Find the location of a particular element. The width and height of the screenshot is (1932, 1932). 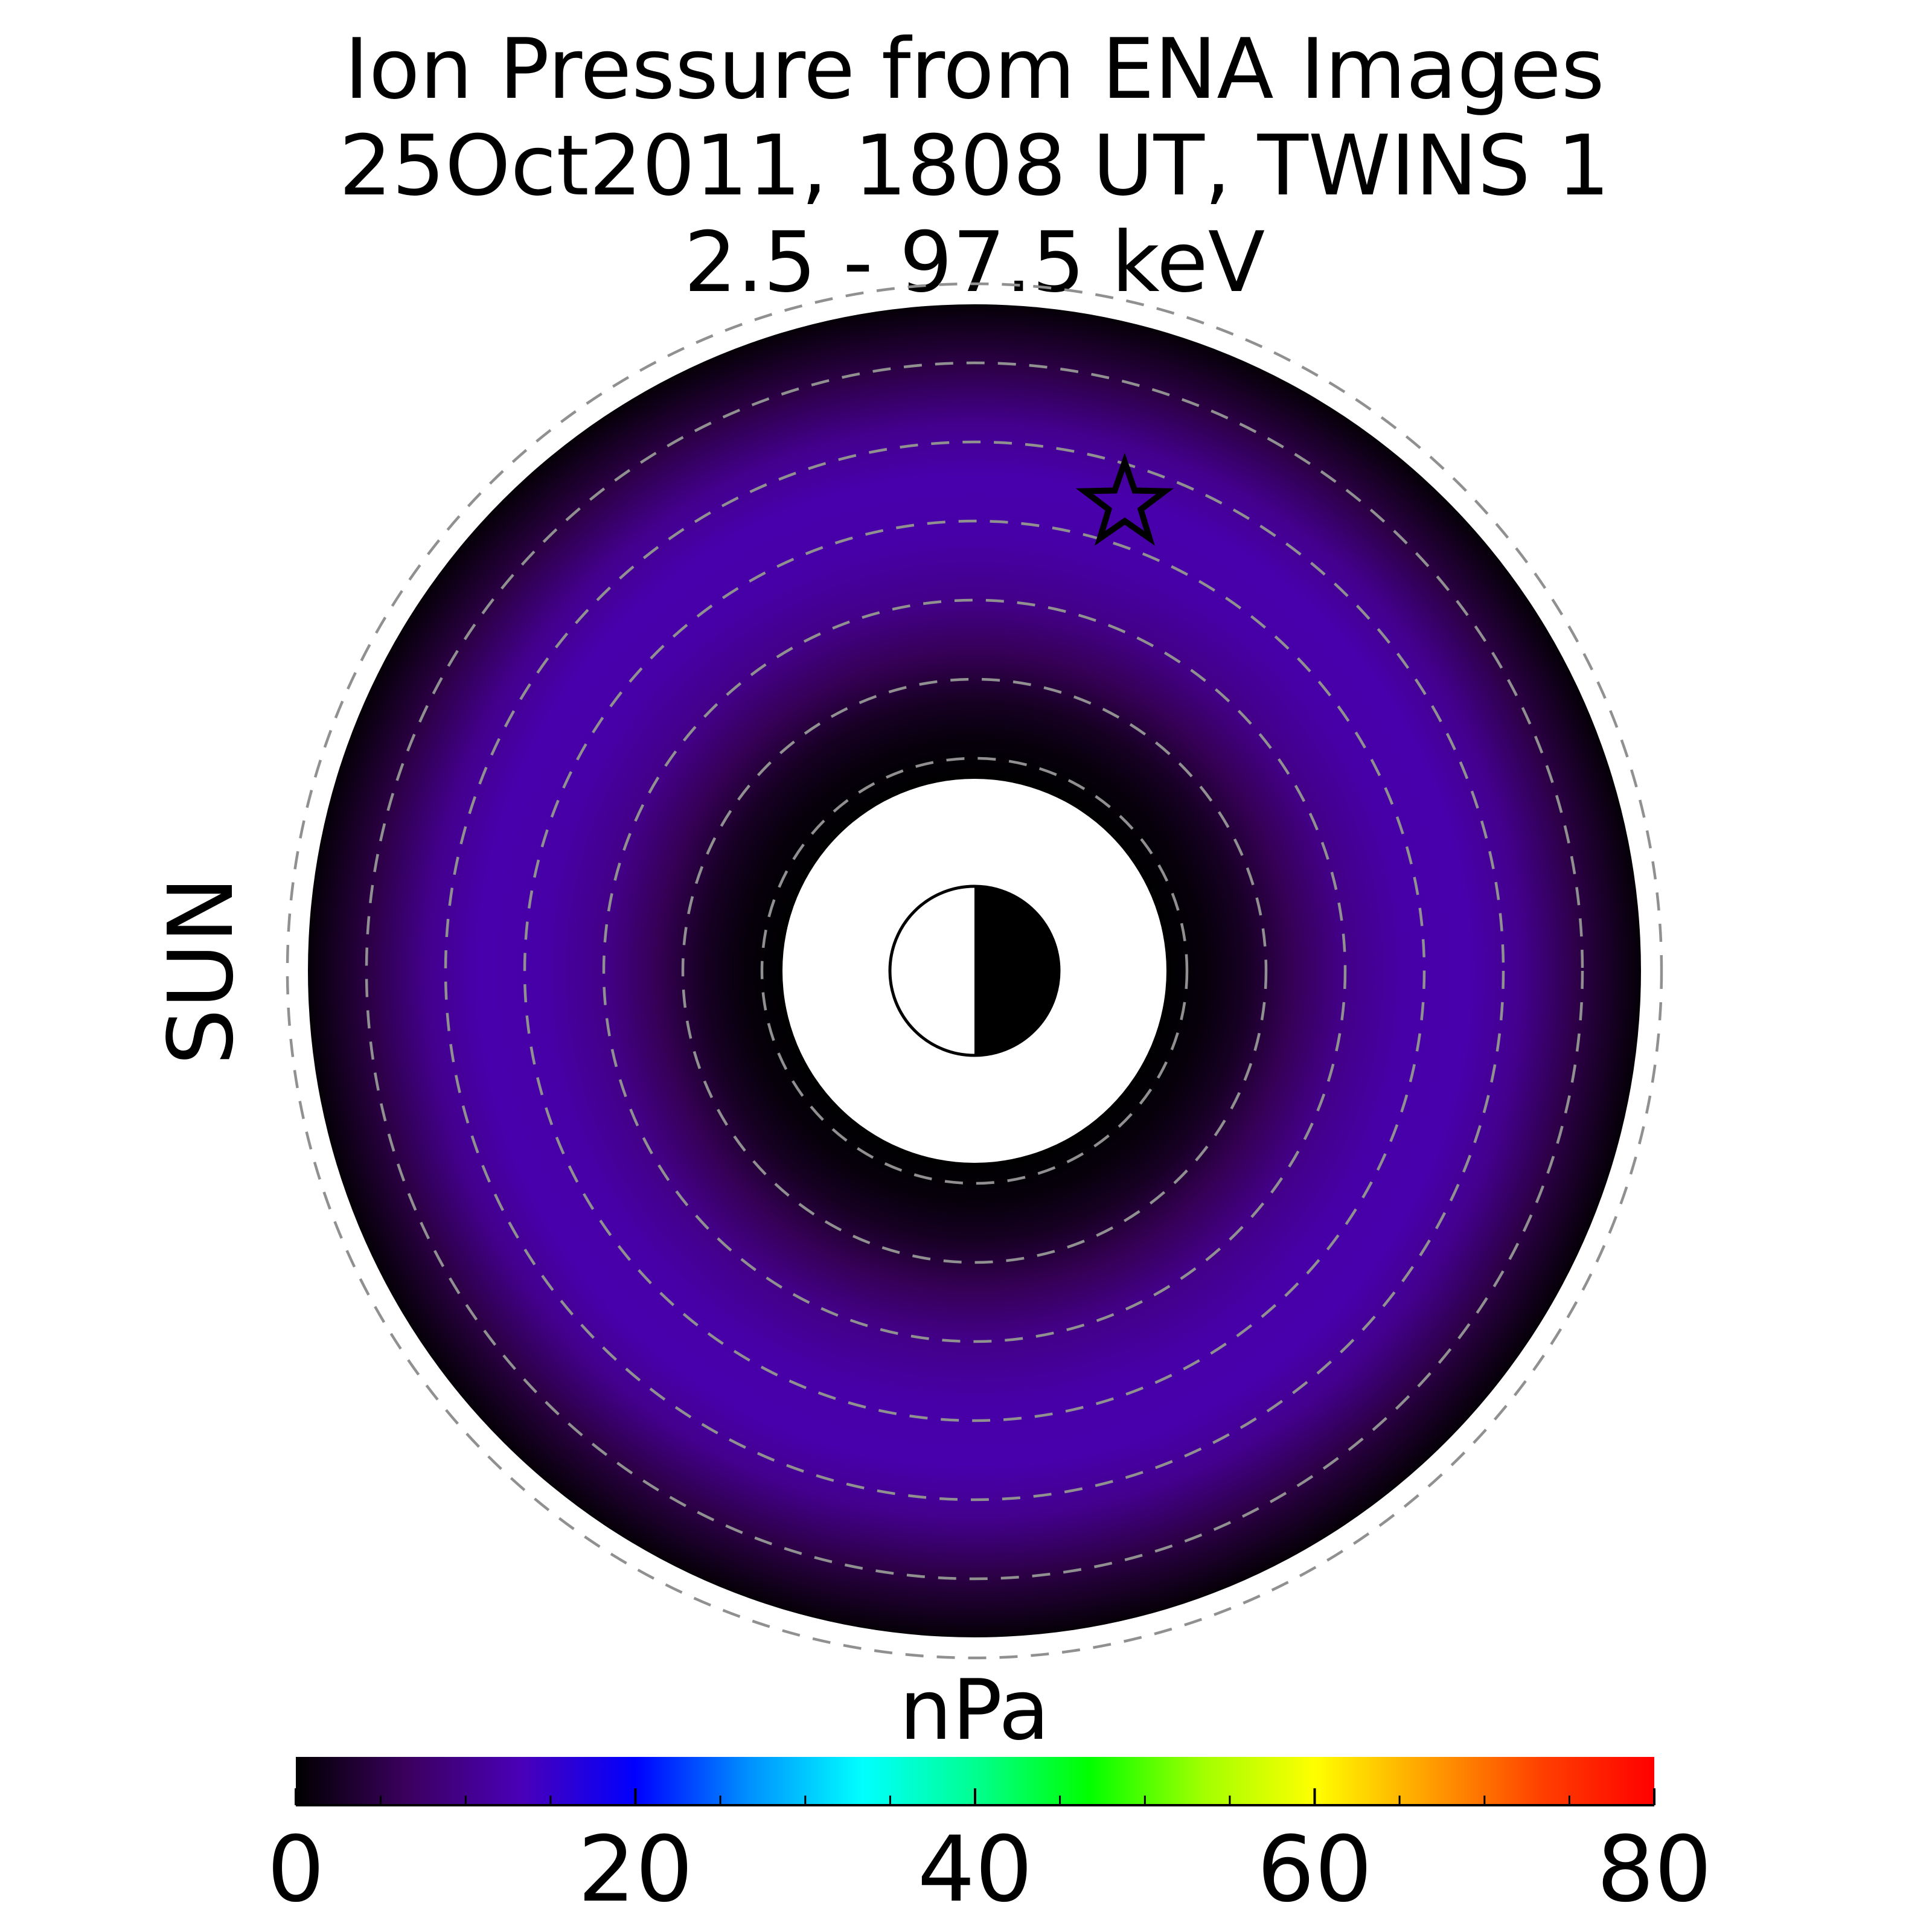

dashed-range-circle is located at coordinates (974, 971).